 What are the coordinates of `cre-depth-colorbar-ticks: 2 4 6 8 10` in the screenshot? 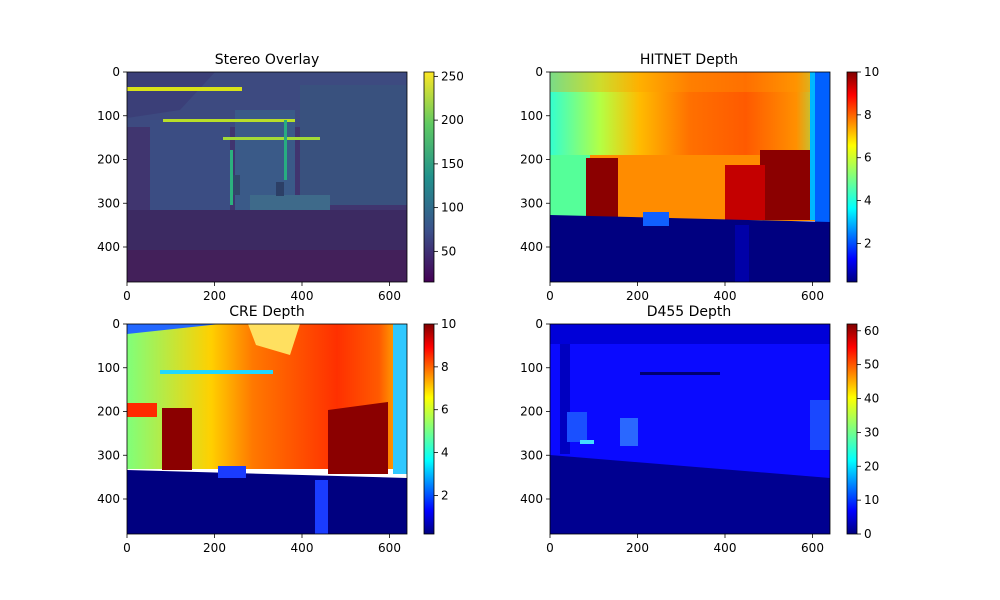 It's located at (445, 409).